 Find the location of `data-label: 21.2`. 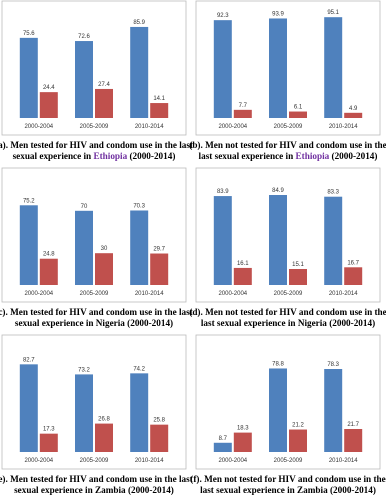

data-label: 21.2 is located at coordinates (298, 426).